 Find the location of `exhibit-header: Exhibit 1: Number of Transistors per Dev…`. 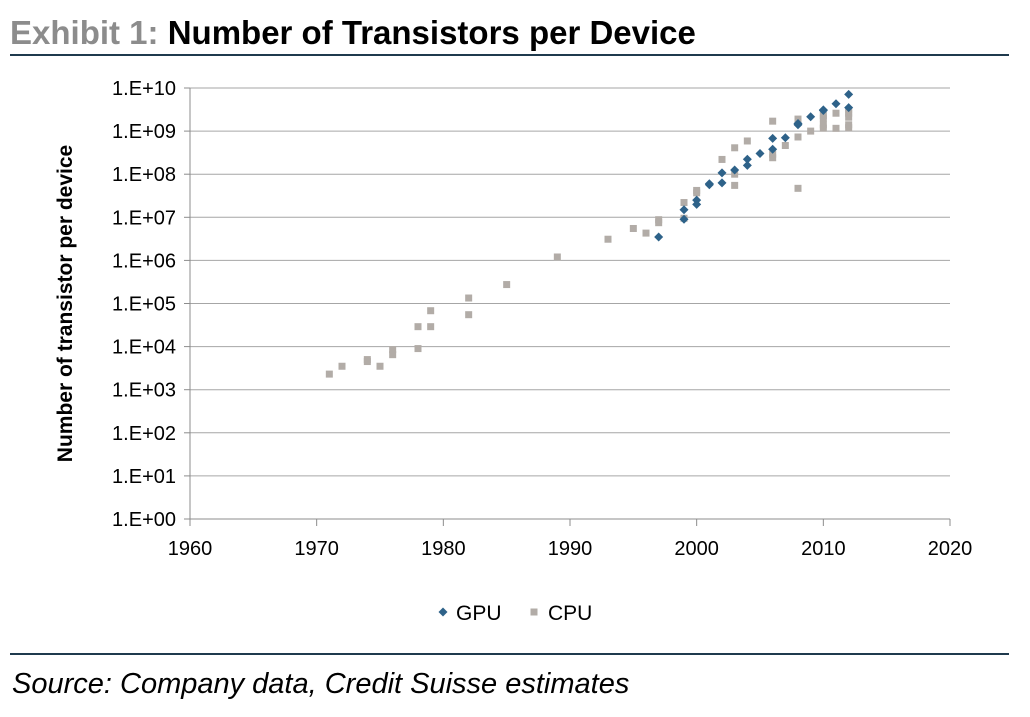

exhibit-header: Exhibit 1: Number of Transistors per Dev… is located at coordinates (353, 33).